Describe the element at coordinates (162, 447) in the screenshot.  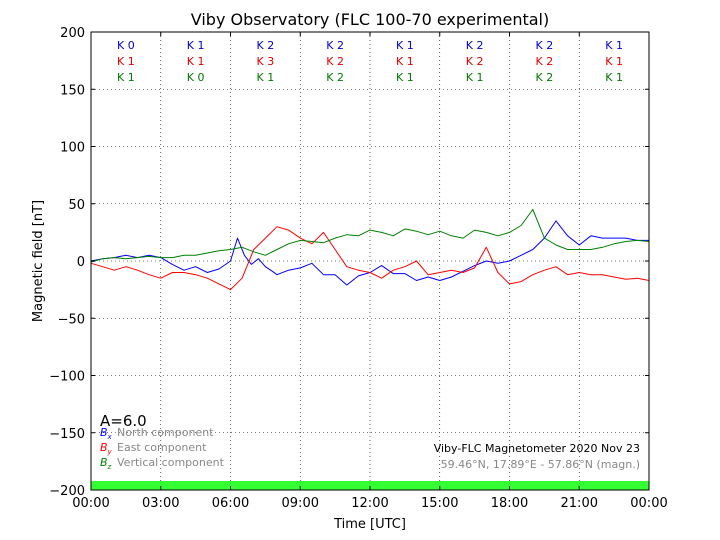
I see `legend-entry: East component` at that location.